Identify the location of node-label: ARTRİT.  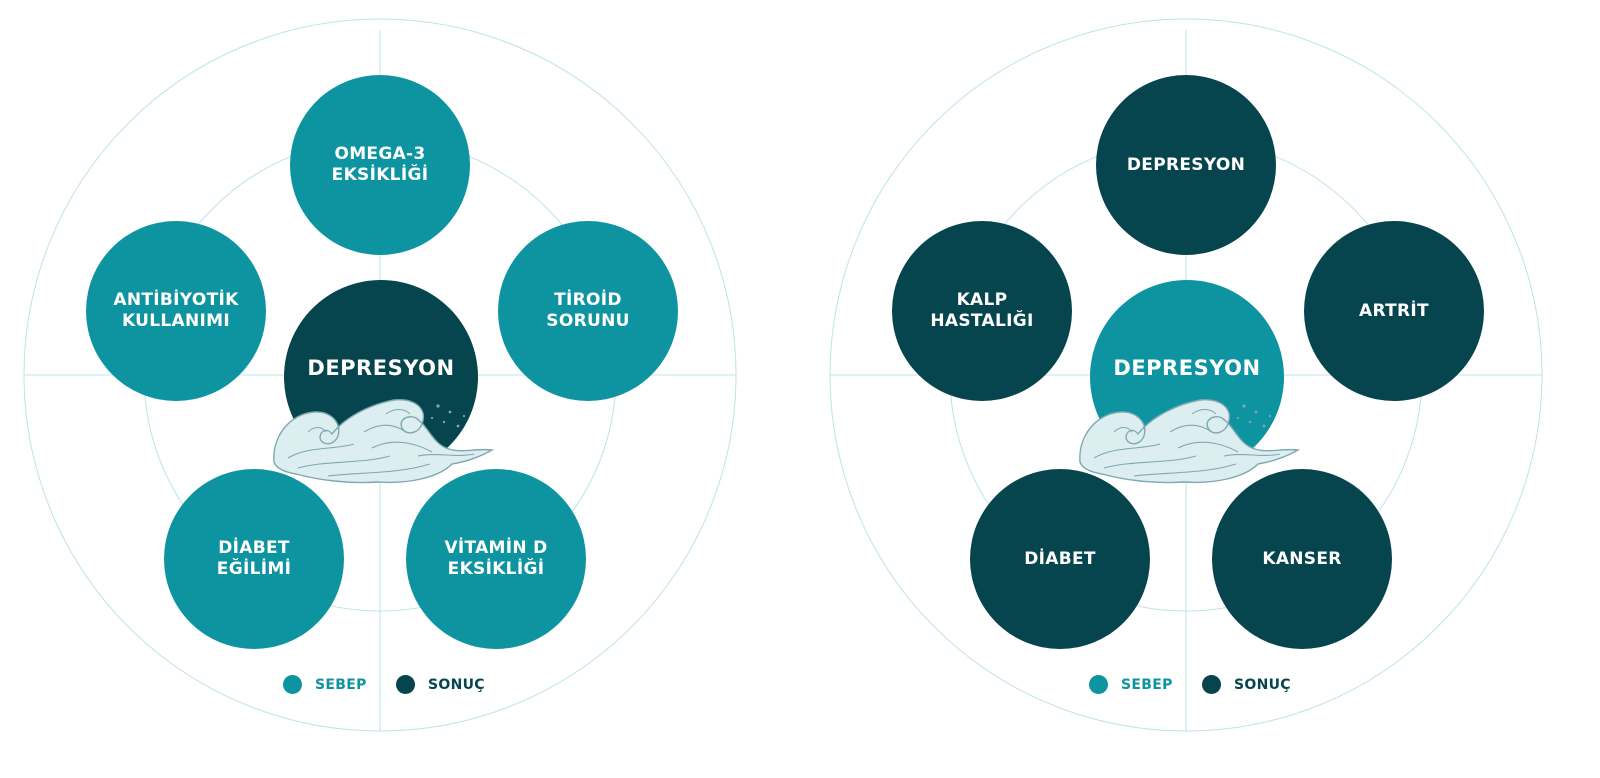
(1394, 310).